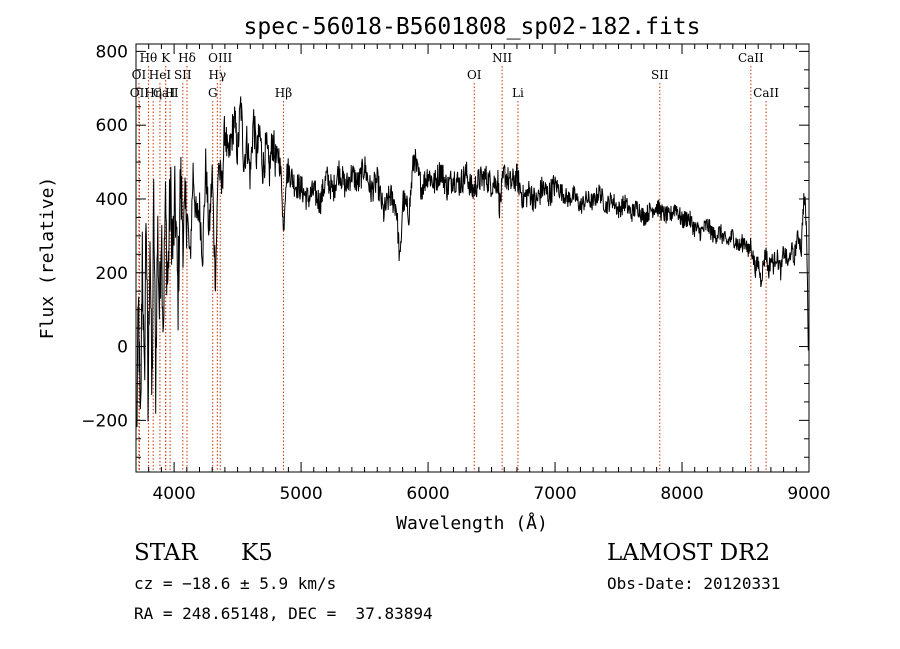  Describe the element at coordinates (166, 58) in the screenshot. I see `line-label-2: K` at that location.